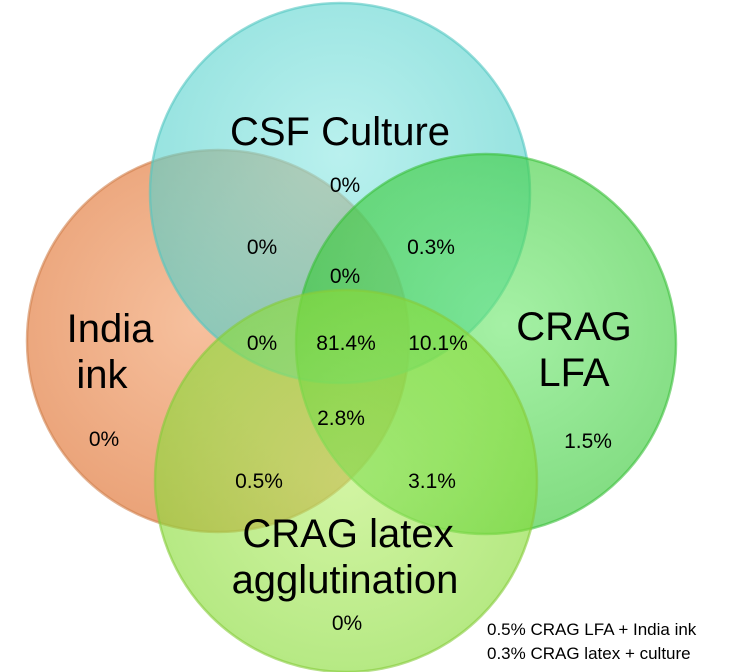 This screenshot has height=672, width=750. Describe the element at coordinates (345, 185) in the screenshot. I see `region-culture-only: 0%` at that location.